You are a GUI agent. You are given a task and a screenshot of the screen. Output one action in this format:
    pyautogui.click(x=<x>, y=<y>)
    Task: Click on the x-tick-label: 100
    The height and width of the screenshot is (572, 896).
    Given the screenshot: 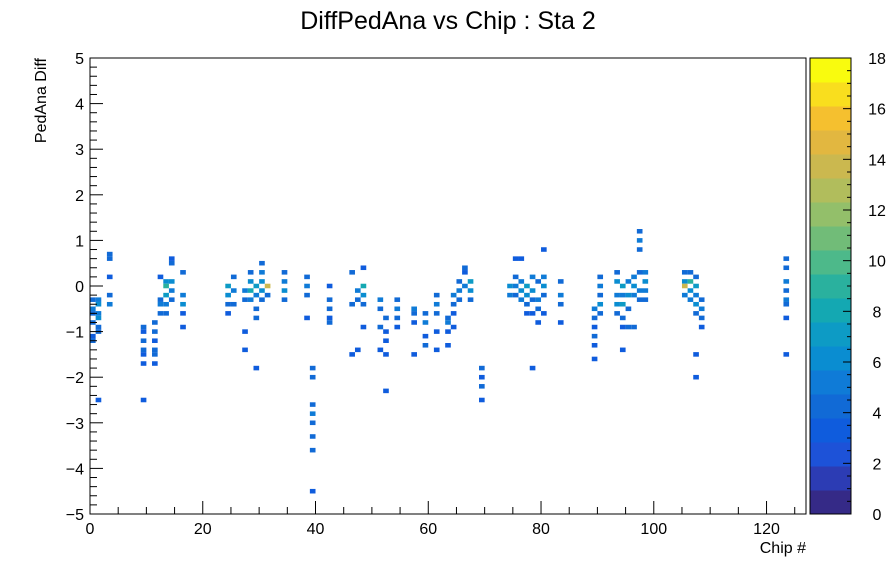 What is the action you would take?
    pyautogui.click(x=653, y=529)
    